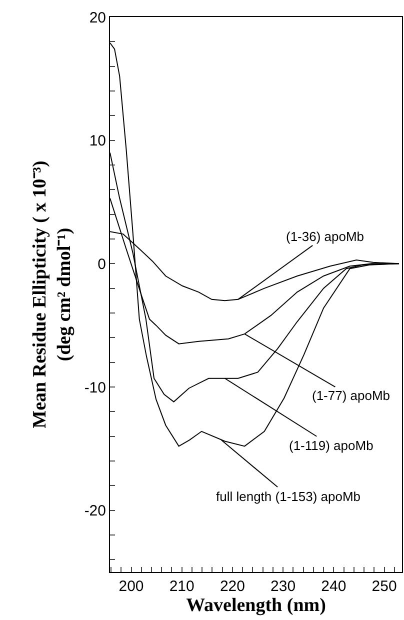  What do you see at coordinates (181, 586) in the screenshot?
I see `x-tick-label: 210` at bounding box center [181, 586].